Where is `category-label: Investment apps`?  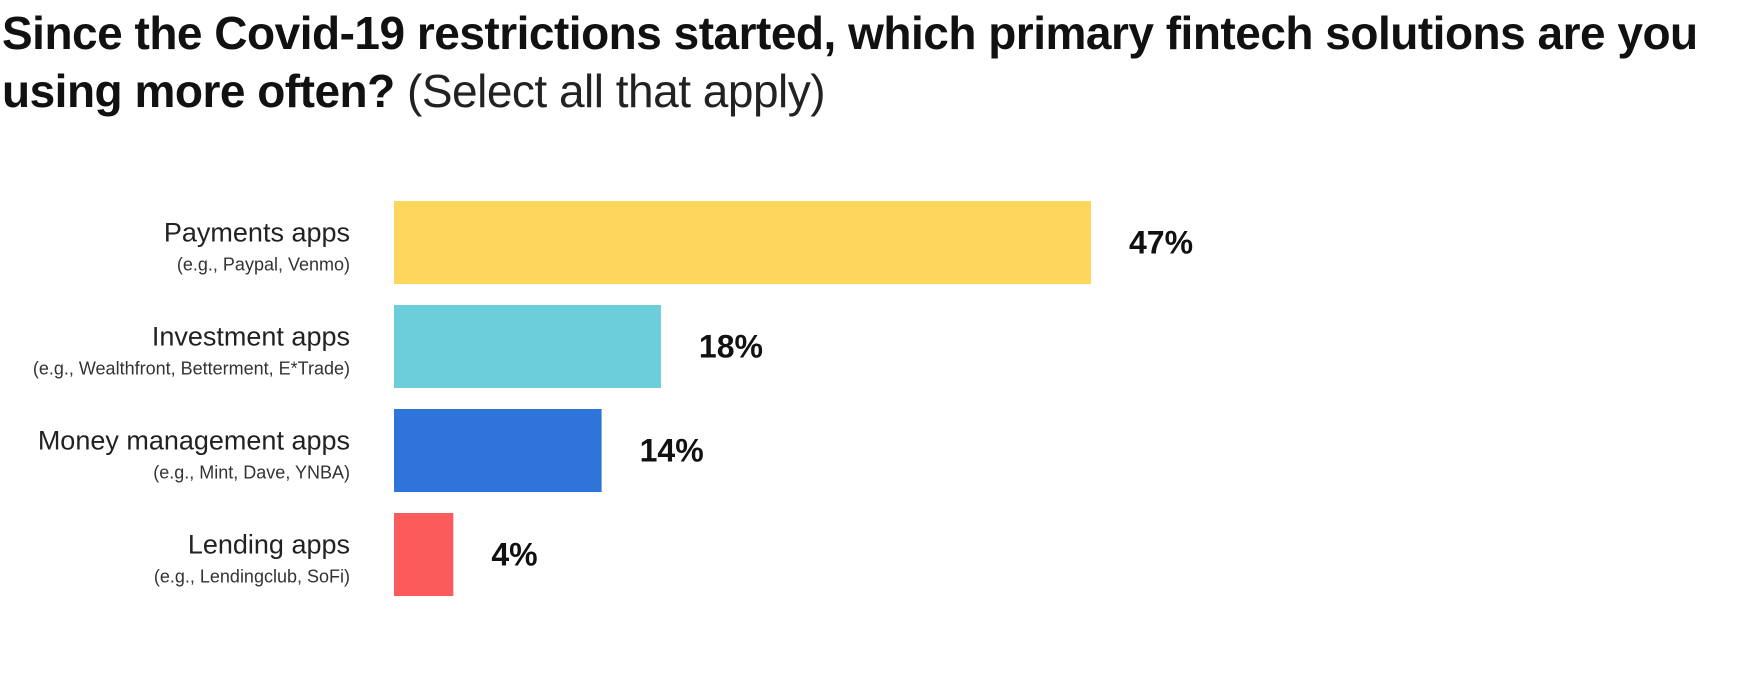
category-label: Investment apps is located at coordinates (251, 337).